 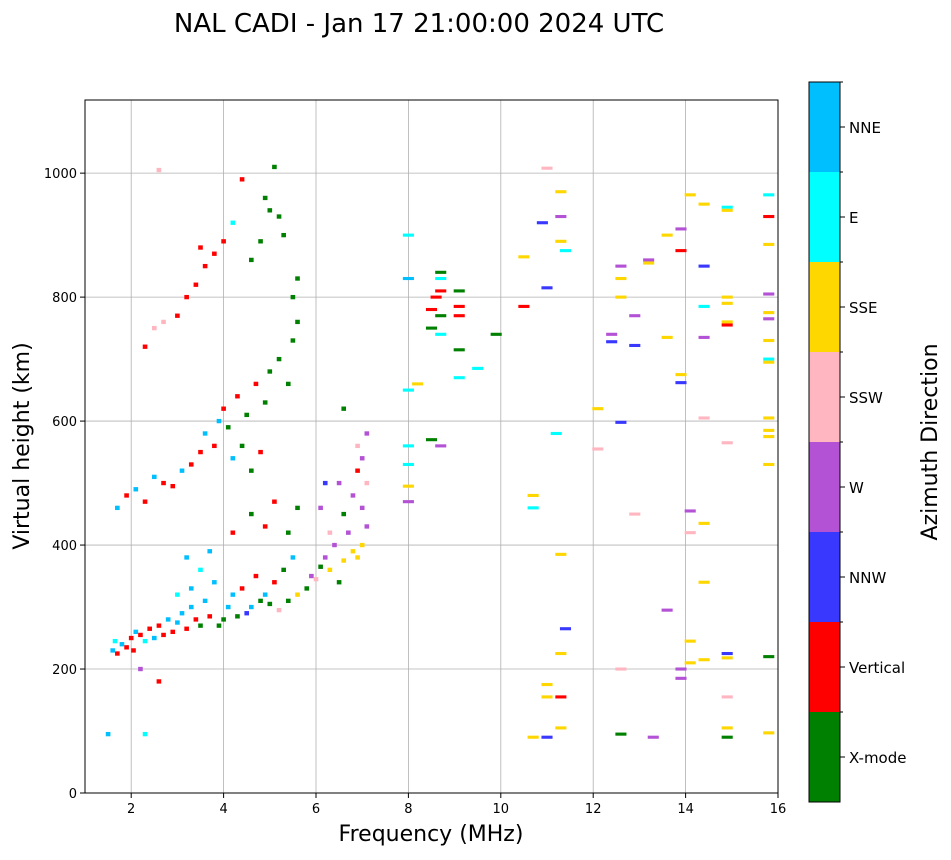 I want to click on y-tick-label: 0, so click(x=73, y=794).